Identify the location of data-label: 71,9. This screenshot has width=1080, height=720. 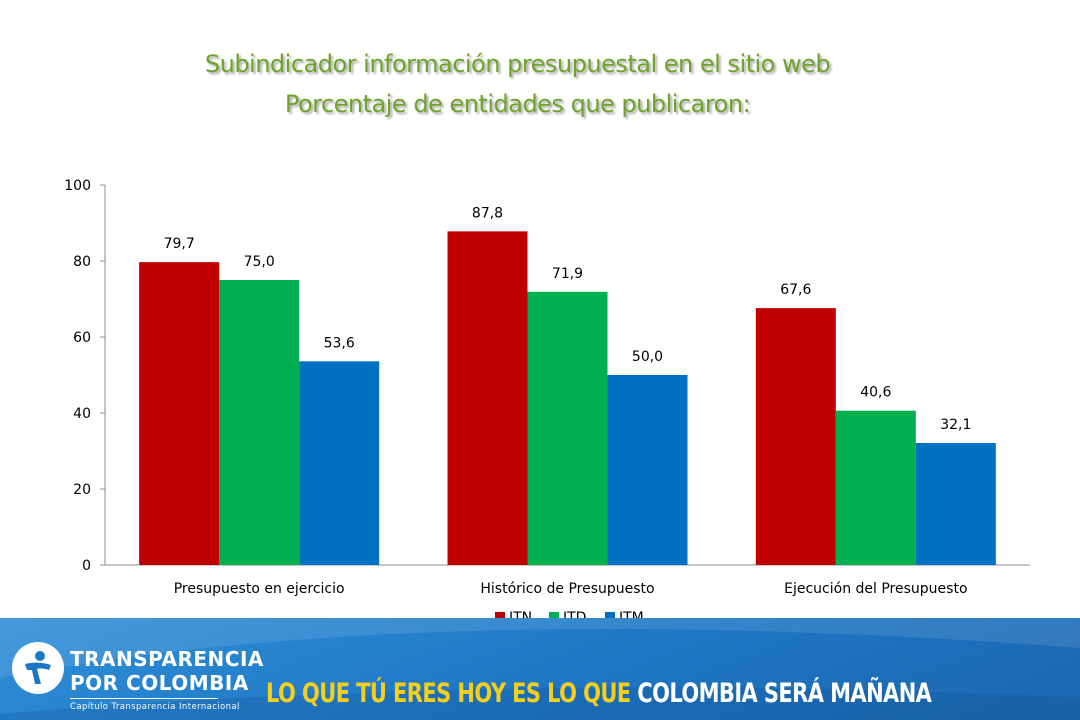
(567, 274).